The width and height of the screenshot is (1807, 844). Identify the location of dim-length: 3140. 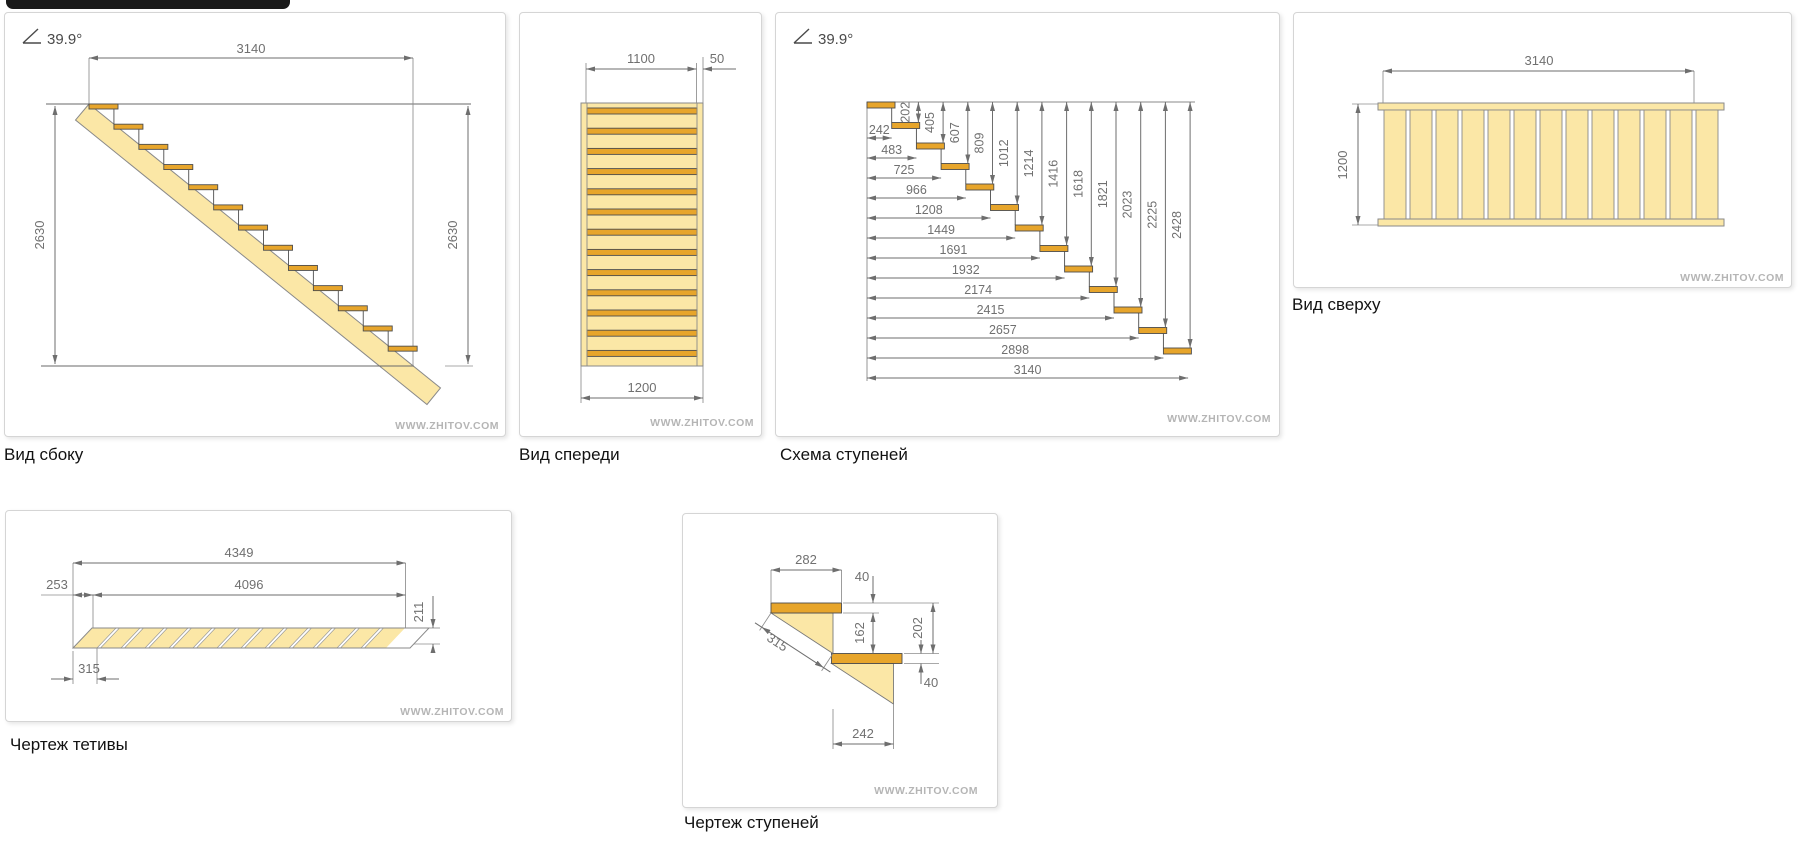
(1539, 60).